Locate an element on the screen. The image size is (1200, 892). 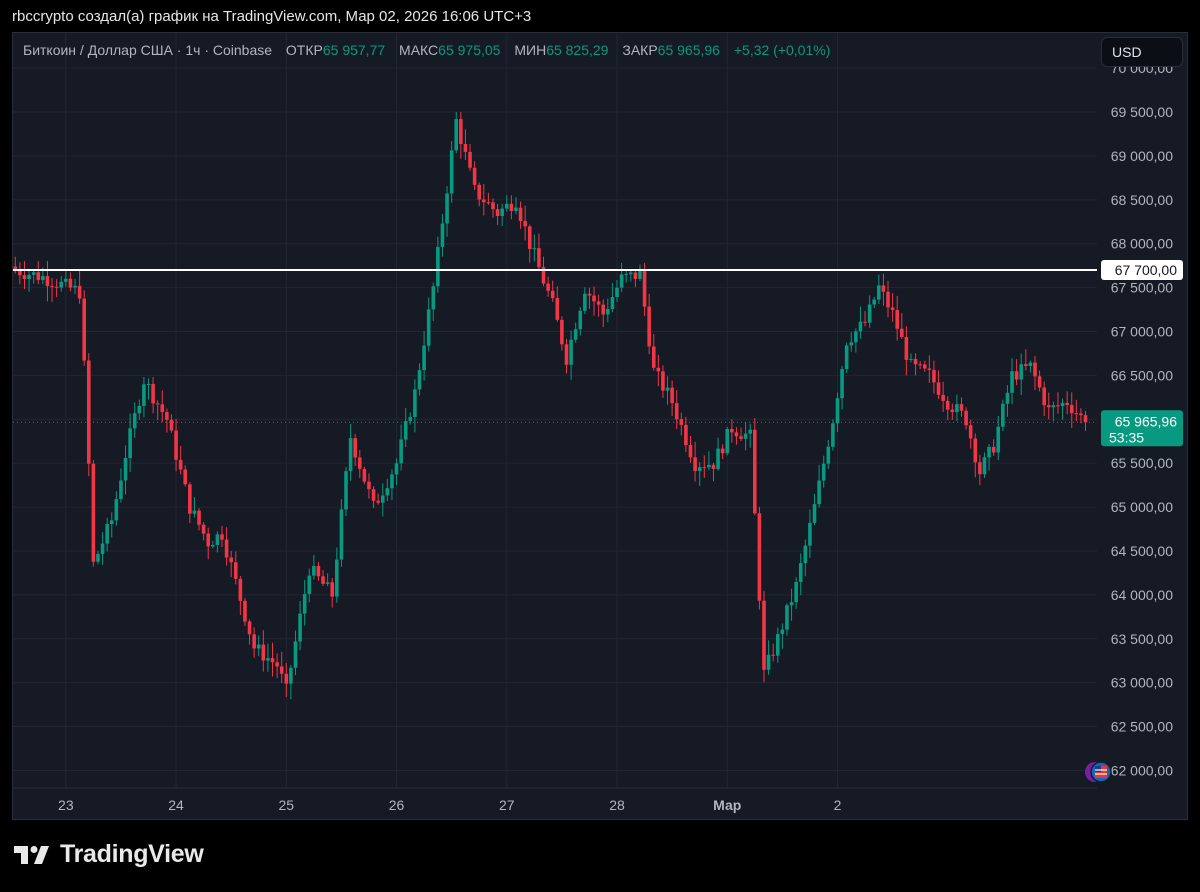
y-tick-label: 68 500,00 is located at coordinates (1142, 200).